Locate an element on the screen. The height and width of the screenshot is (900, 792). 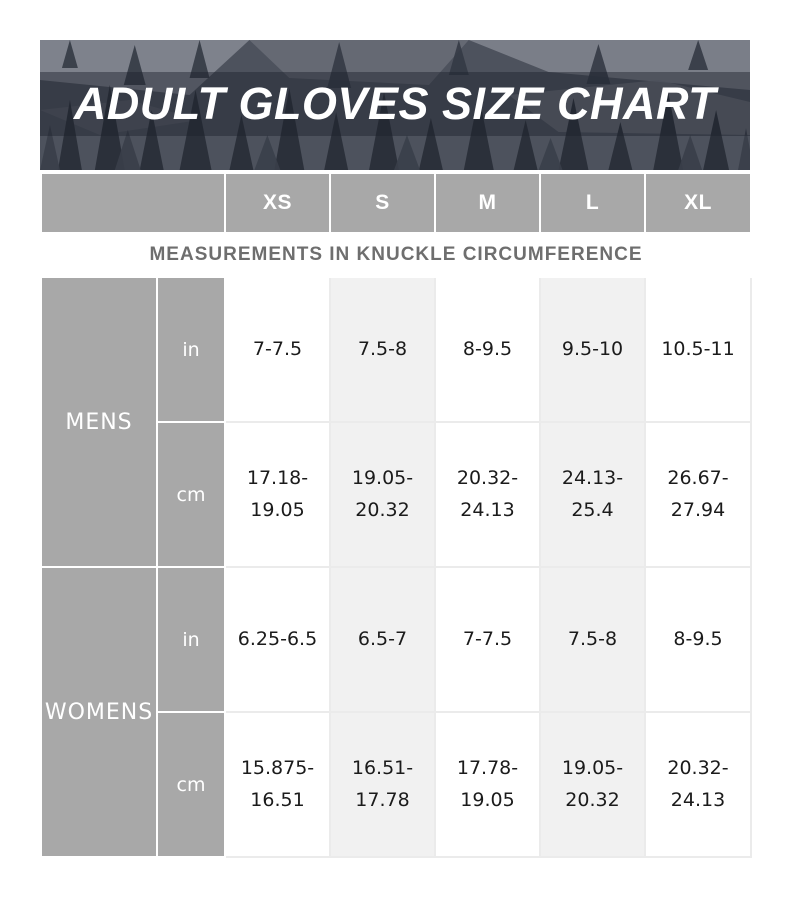
page-title: ADULT GLOVES SIZE CHART is located at coordinates (395, 103).